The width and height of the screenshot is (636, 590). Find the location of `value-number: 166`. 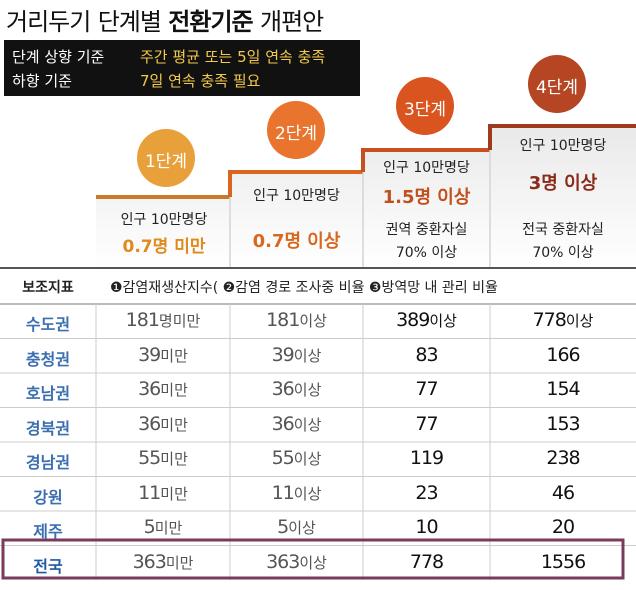

value-number: 166 is located at coordinates (563, 354).